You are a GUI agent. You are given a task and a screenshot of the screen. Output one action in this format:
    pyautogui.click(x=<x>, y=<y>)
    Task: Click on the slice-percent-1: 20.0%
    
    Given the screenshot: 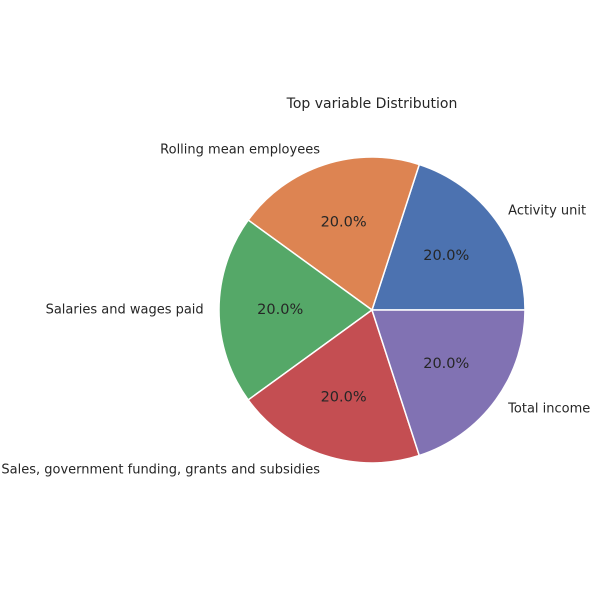 What is the action you would take?
    pyautogui.click(x=446, y=256)
    